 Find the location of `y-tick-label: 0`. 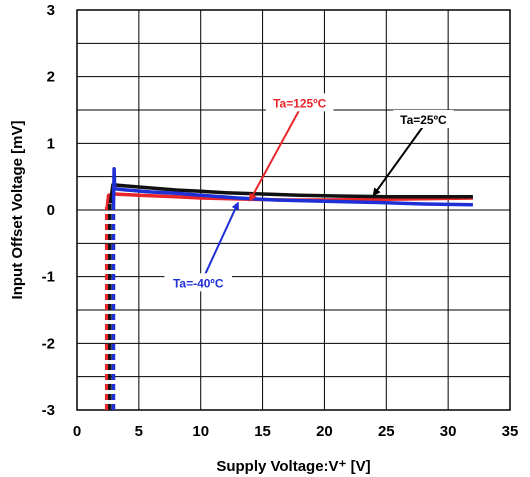

y-tick-label: 0 is located at coordinates (51, 210).